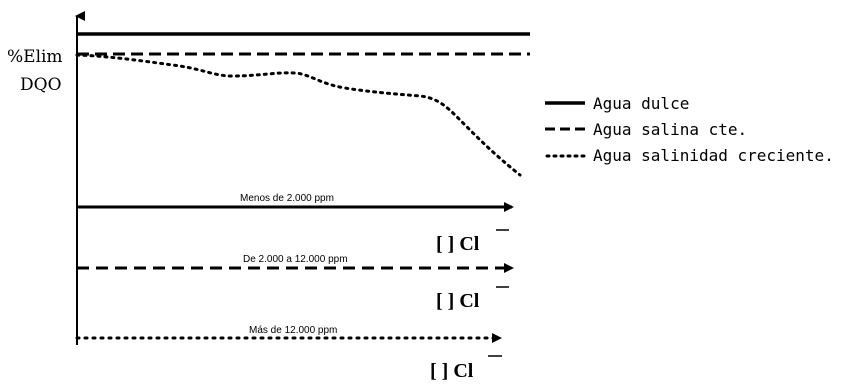 The height and width of the screenshot is (387, 852). I want to click on legend-label-agua-salinidad: Agua salinidad creciente., so click(713, 155).